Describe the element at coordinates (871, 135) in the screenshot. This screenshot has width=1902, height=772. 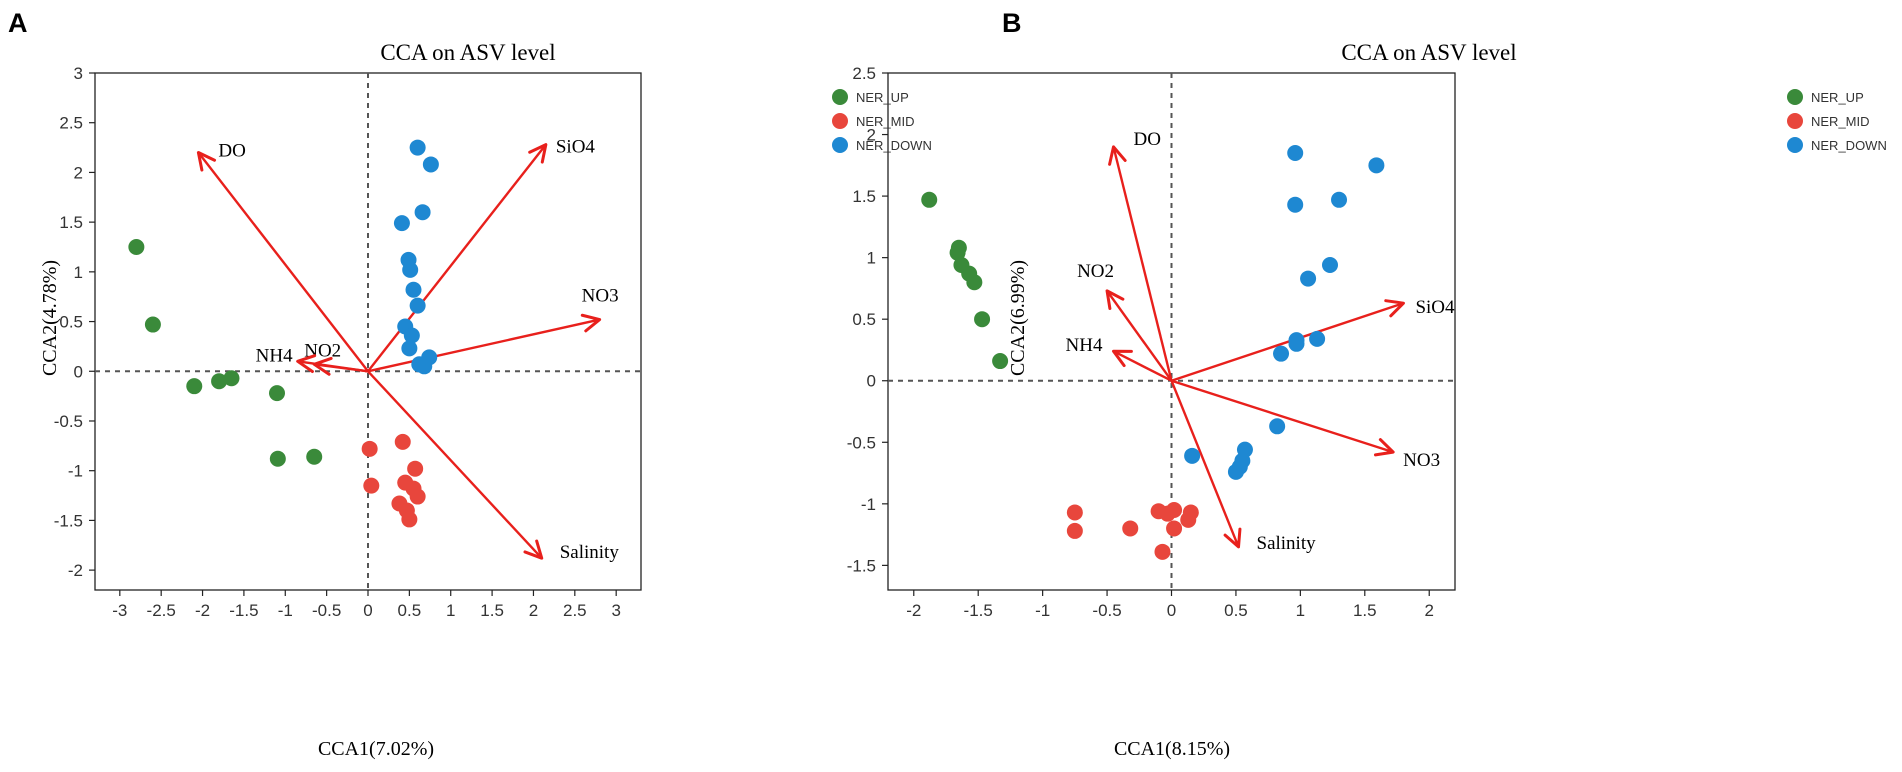
I see `y-tick-label: 2` at that location.